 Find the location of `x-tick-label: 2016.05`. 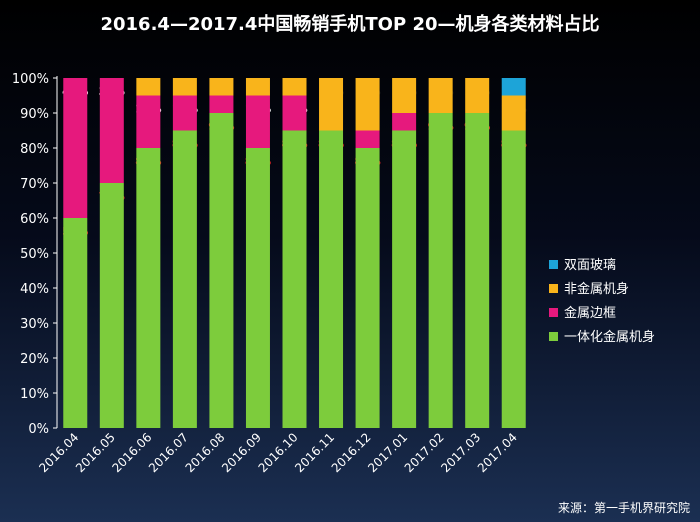

x-tick-label: 2016.05 is located at coordinates (95, 452).